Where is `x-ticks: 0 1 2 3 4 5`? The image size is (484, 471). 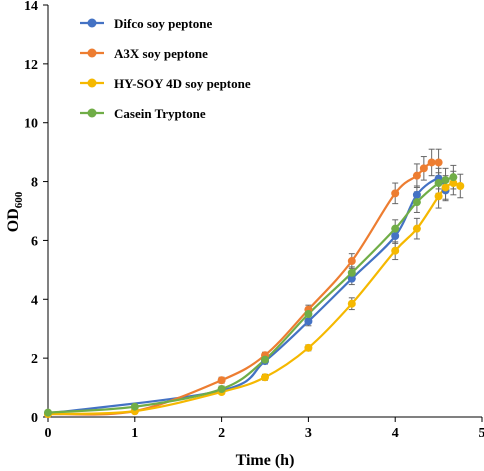 x-ticks: 0 1 2 3 4 5 is located at coordinates (264, 429).